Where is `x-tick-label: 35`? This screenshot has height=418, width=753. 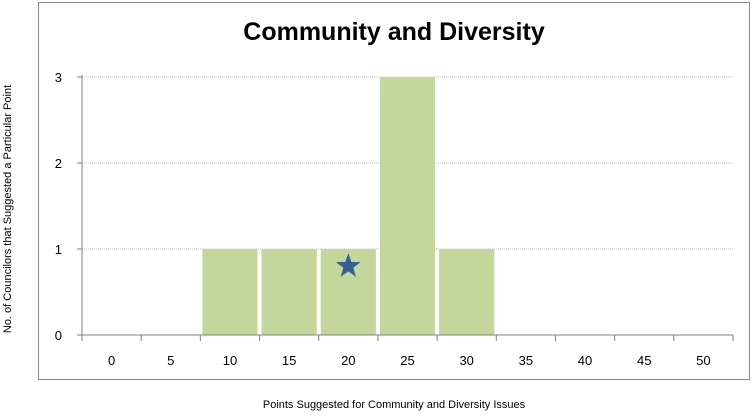 x-tick-label: 35 is located at coordinates (526, 360).